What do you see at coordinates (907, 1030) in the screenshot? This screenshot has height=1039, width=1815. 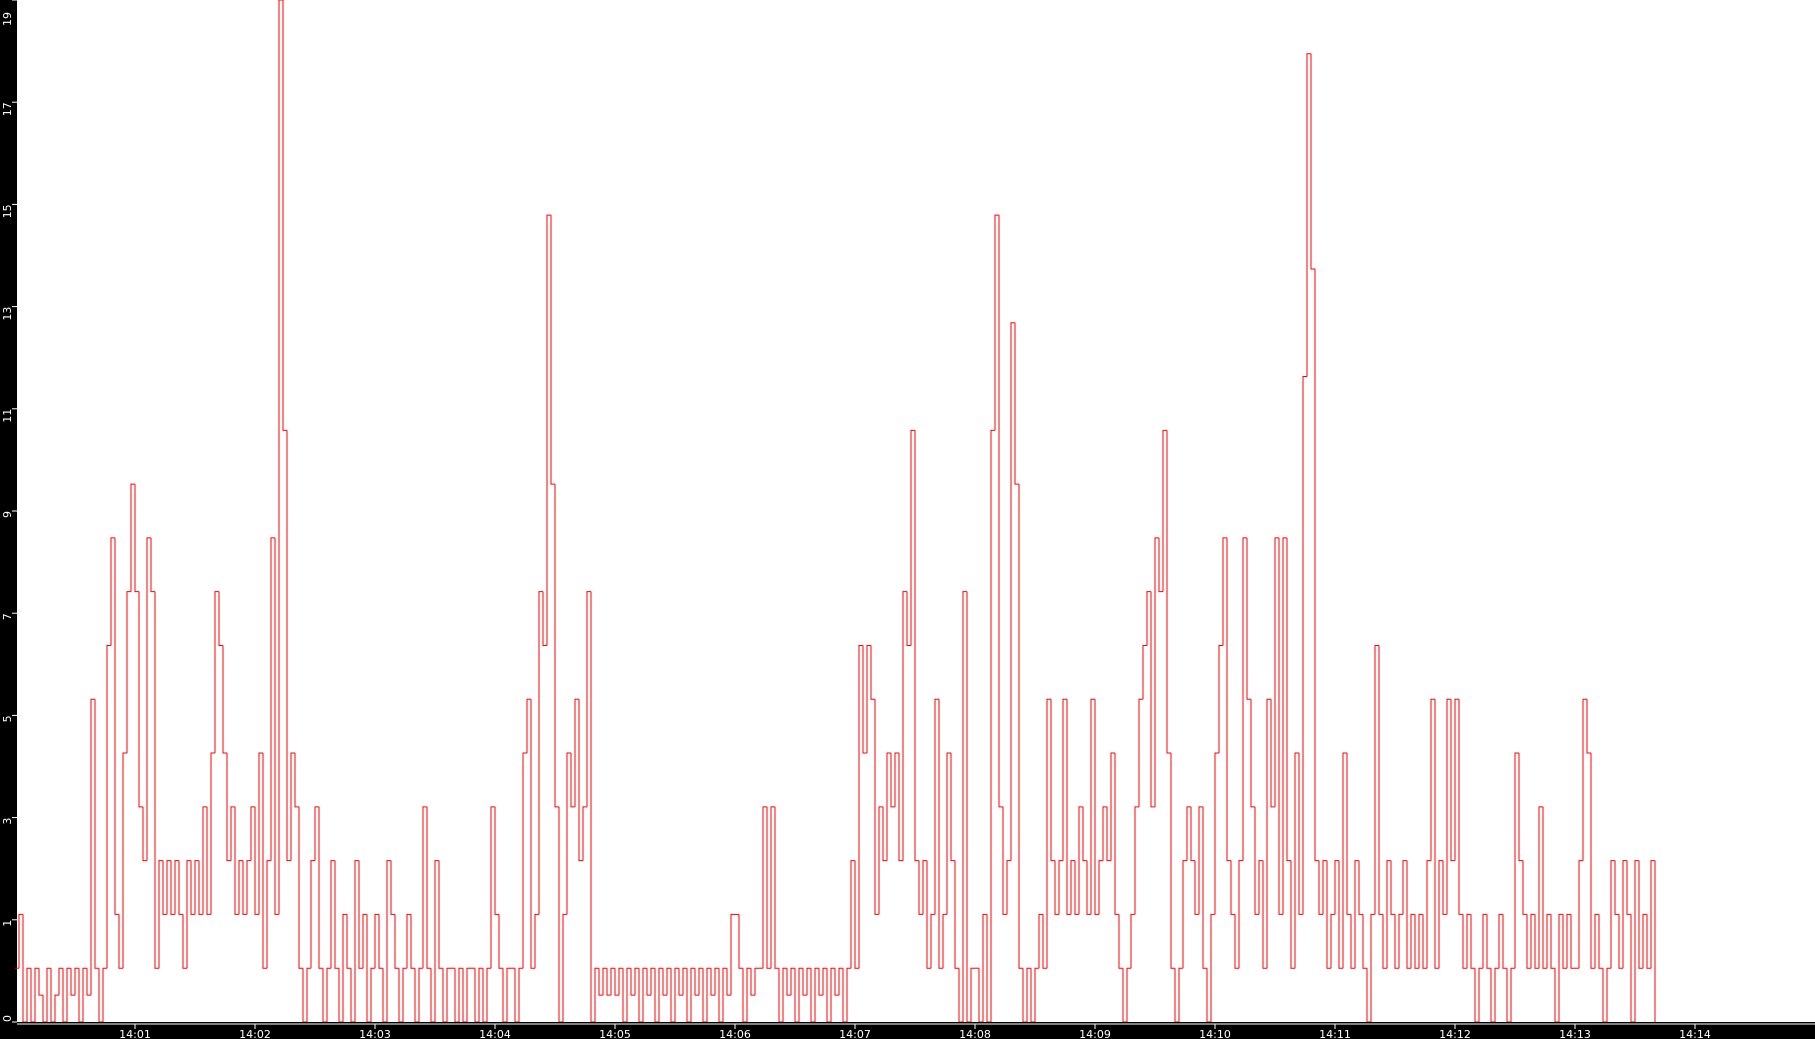 I see `x-axis-band` at bounding box center [907, 1030].